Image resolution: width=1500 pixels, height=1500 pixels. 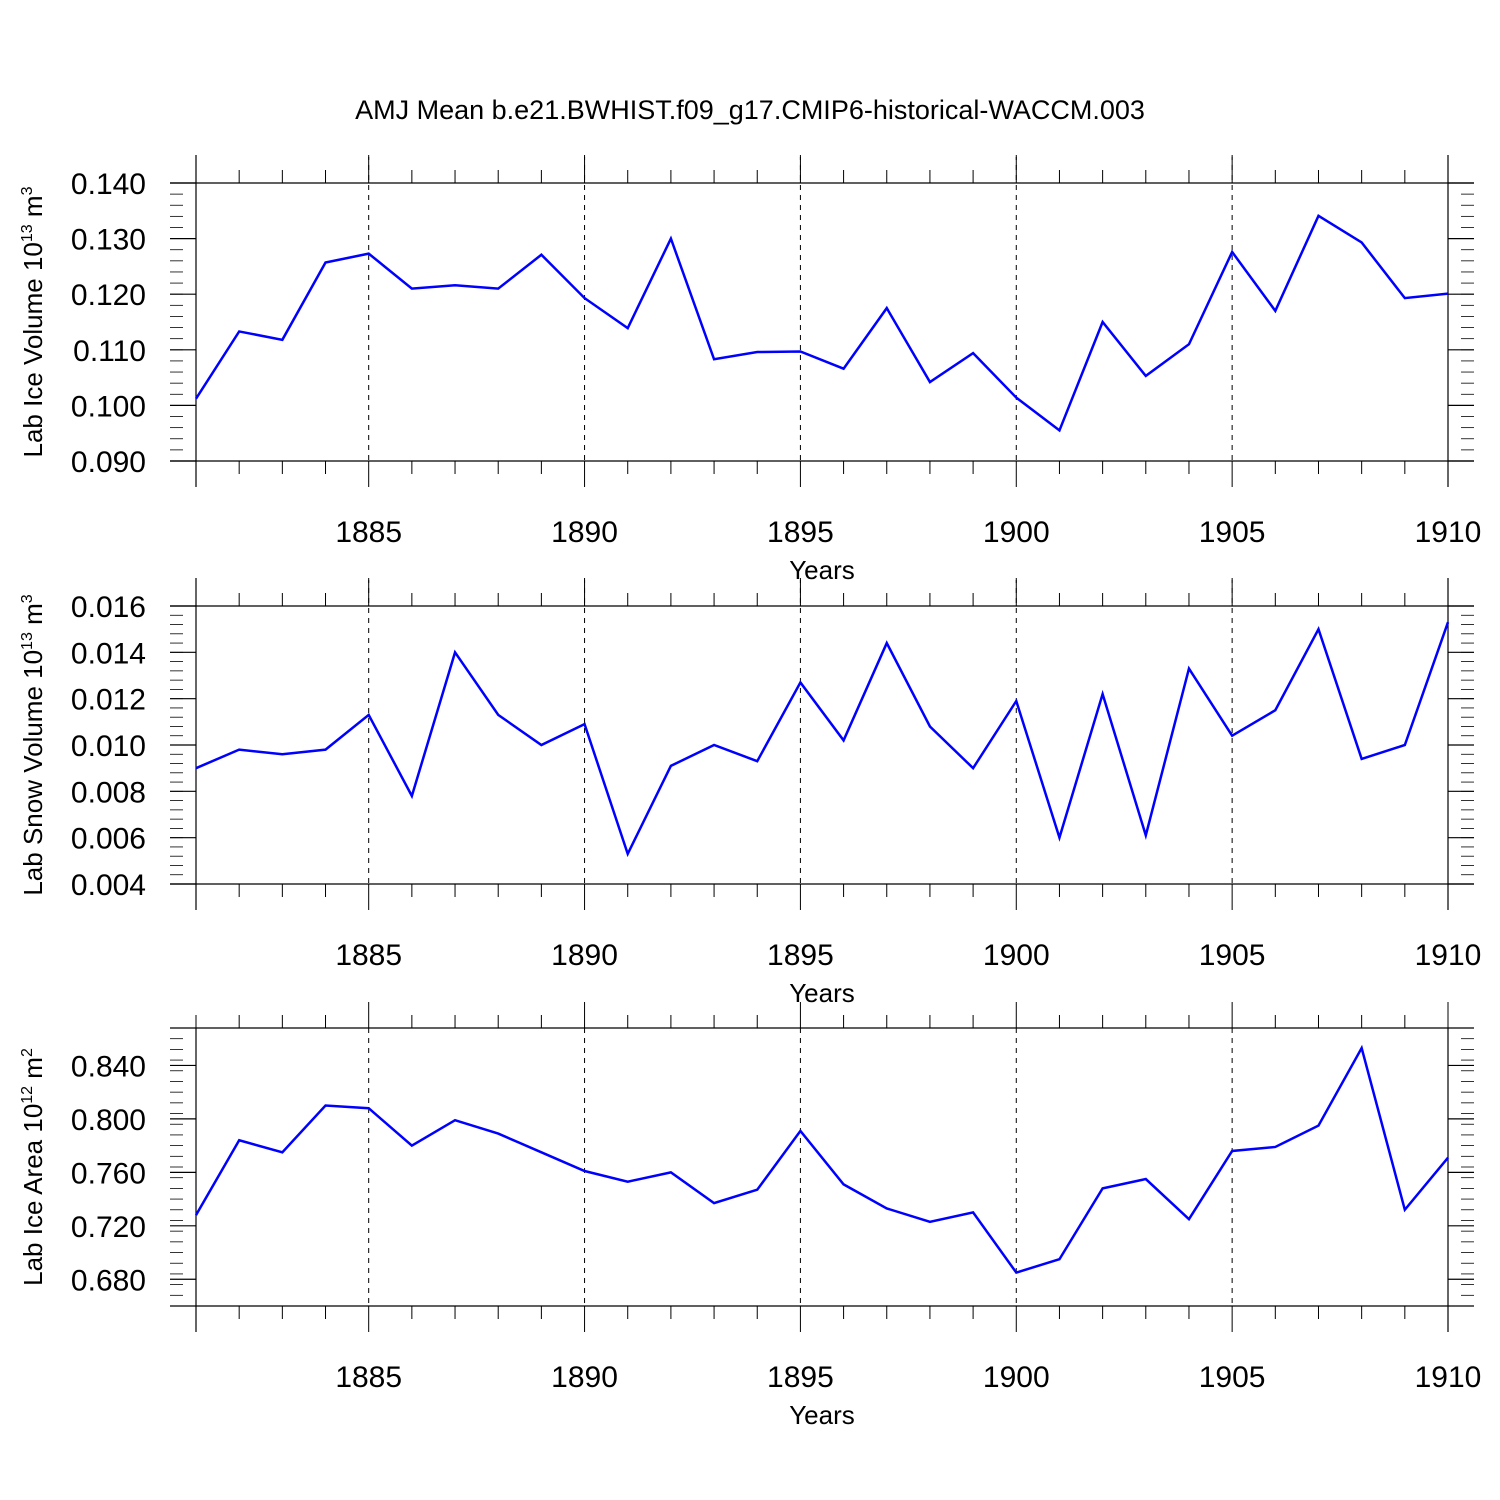 I want to click on x-tick-label: 1885, so click(x=368, y=532).